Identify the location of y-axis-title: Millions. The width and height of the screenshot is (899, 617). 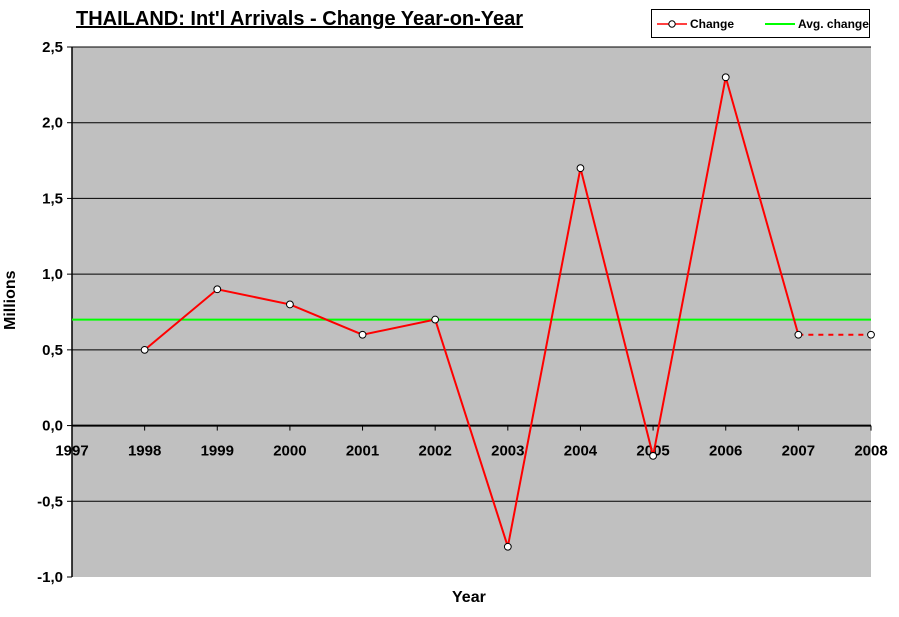
(10, 300).